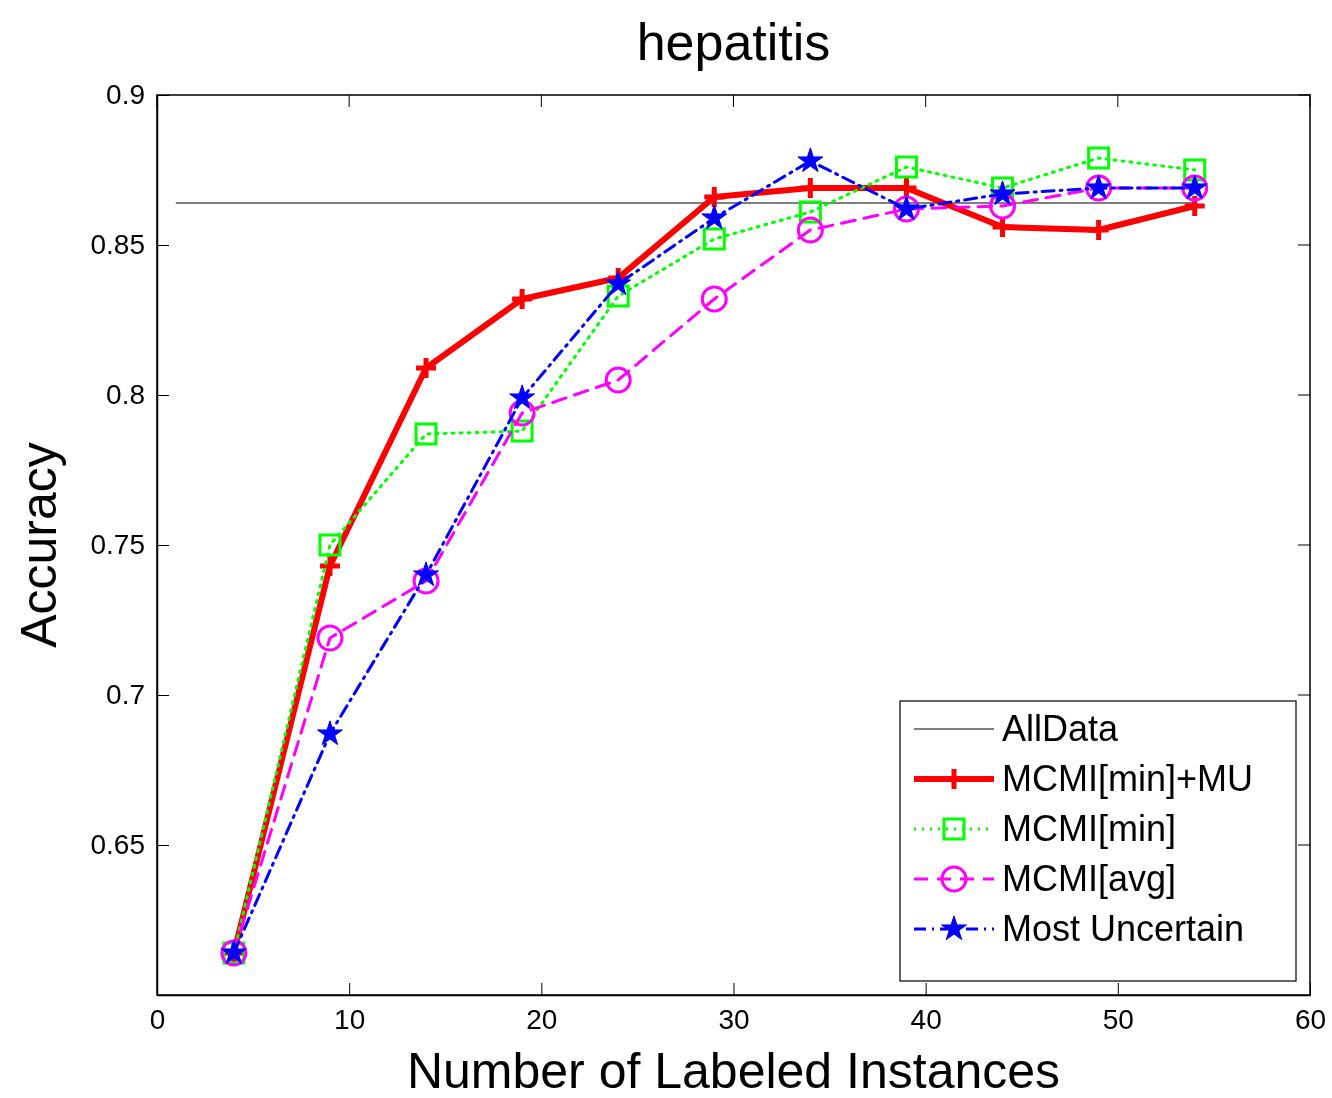 This screenshot has width=1332, height=1098. What do you see at coordinates (39, 545) in the screenshot?
I see `y-axis-title: Accuracy` at bounding box center [39, 545].